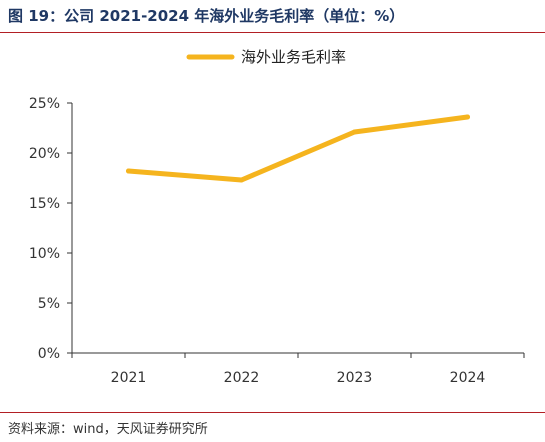 Image resolution: width=545 pixels, height=442 pixels. Describe the element at coordinates (272, 32) in the screenshot. I see `title-divider` at that location.